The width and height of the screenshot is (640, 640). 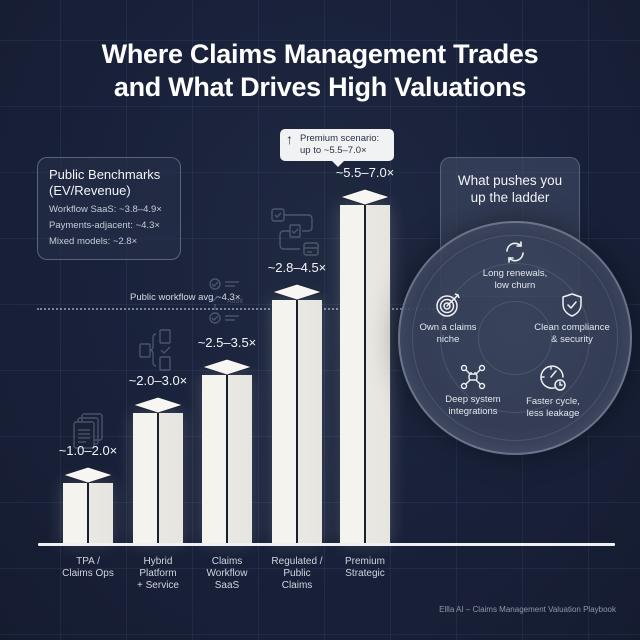 I want to click on audit-checklist-icon: Audit, so click(x=226, y=301).